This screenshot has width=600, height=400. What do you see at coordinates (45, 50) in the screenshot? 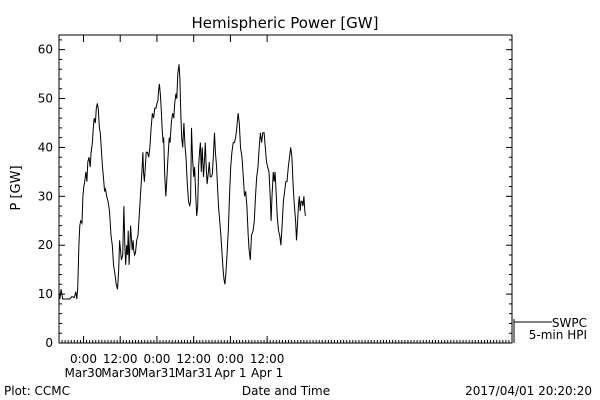
I see `y-tick-label: 60` at bounding box center [45, 50].